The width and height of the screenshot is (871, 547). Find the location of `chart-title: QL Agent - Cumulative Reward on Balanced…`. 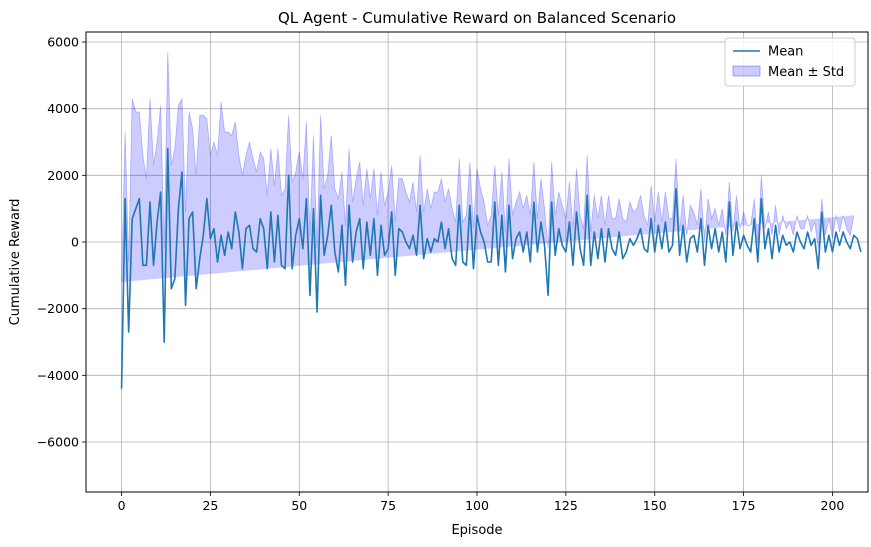

chart-title: QL Agent - Cumulative Reward on Balanced… is located at coordinates (477, 18).